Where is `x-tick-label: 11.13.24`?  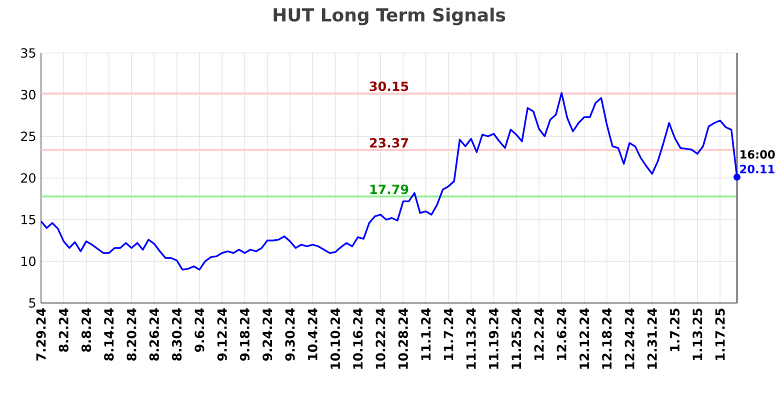 x-tick-label: 11.13.24 is located at coordinates (471, 338).